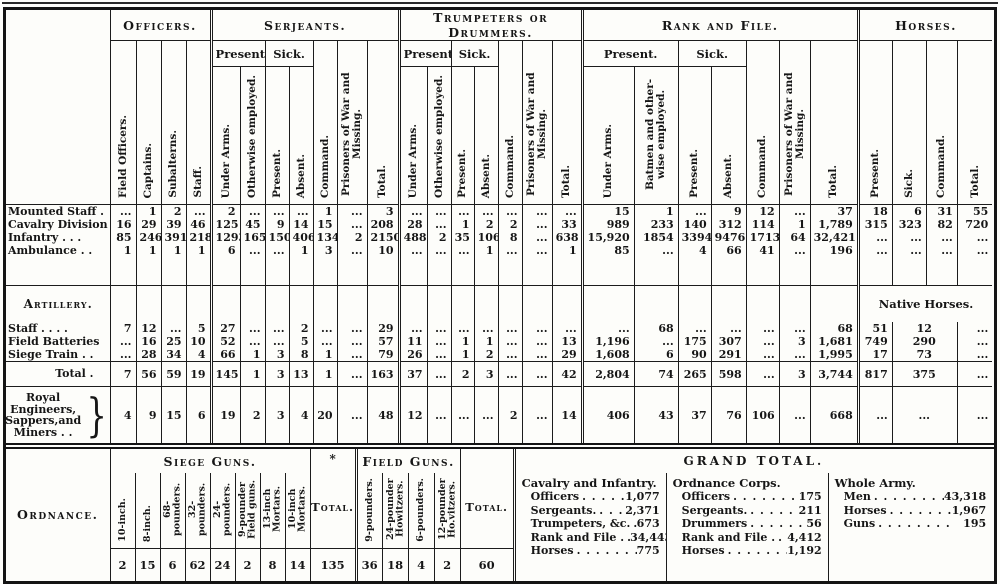  I want to click on grand-total-item: Sergeants.. . . . . . . .2,371, so click(591, 511).